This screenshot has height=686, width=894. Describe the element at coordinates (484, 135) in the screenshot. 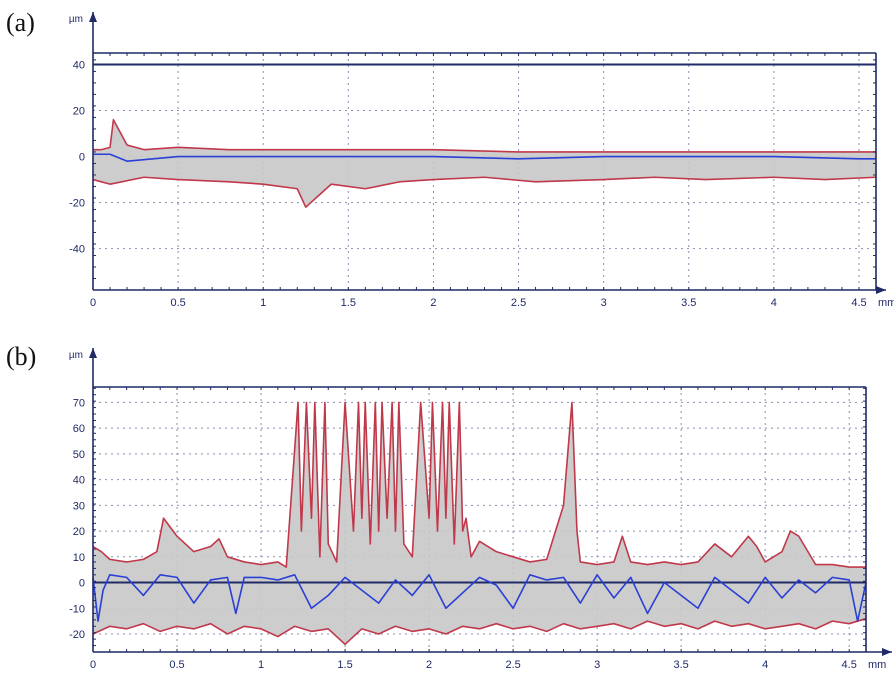

I see `series-upper-profile` at that location.